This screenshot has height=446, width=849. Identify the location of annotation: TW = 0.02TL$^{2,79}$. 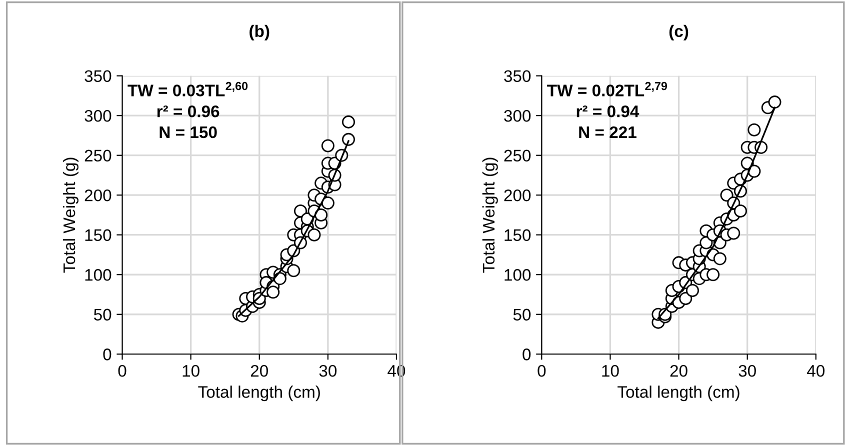
(607, 89).